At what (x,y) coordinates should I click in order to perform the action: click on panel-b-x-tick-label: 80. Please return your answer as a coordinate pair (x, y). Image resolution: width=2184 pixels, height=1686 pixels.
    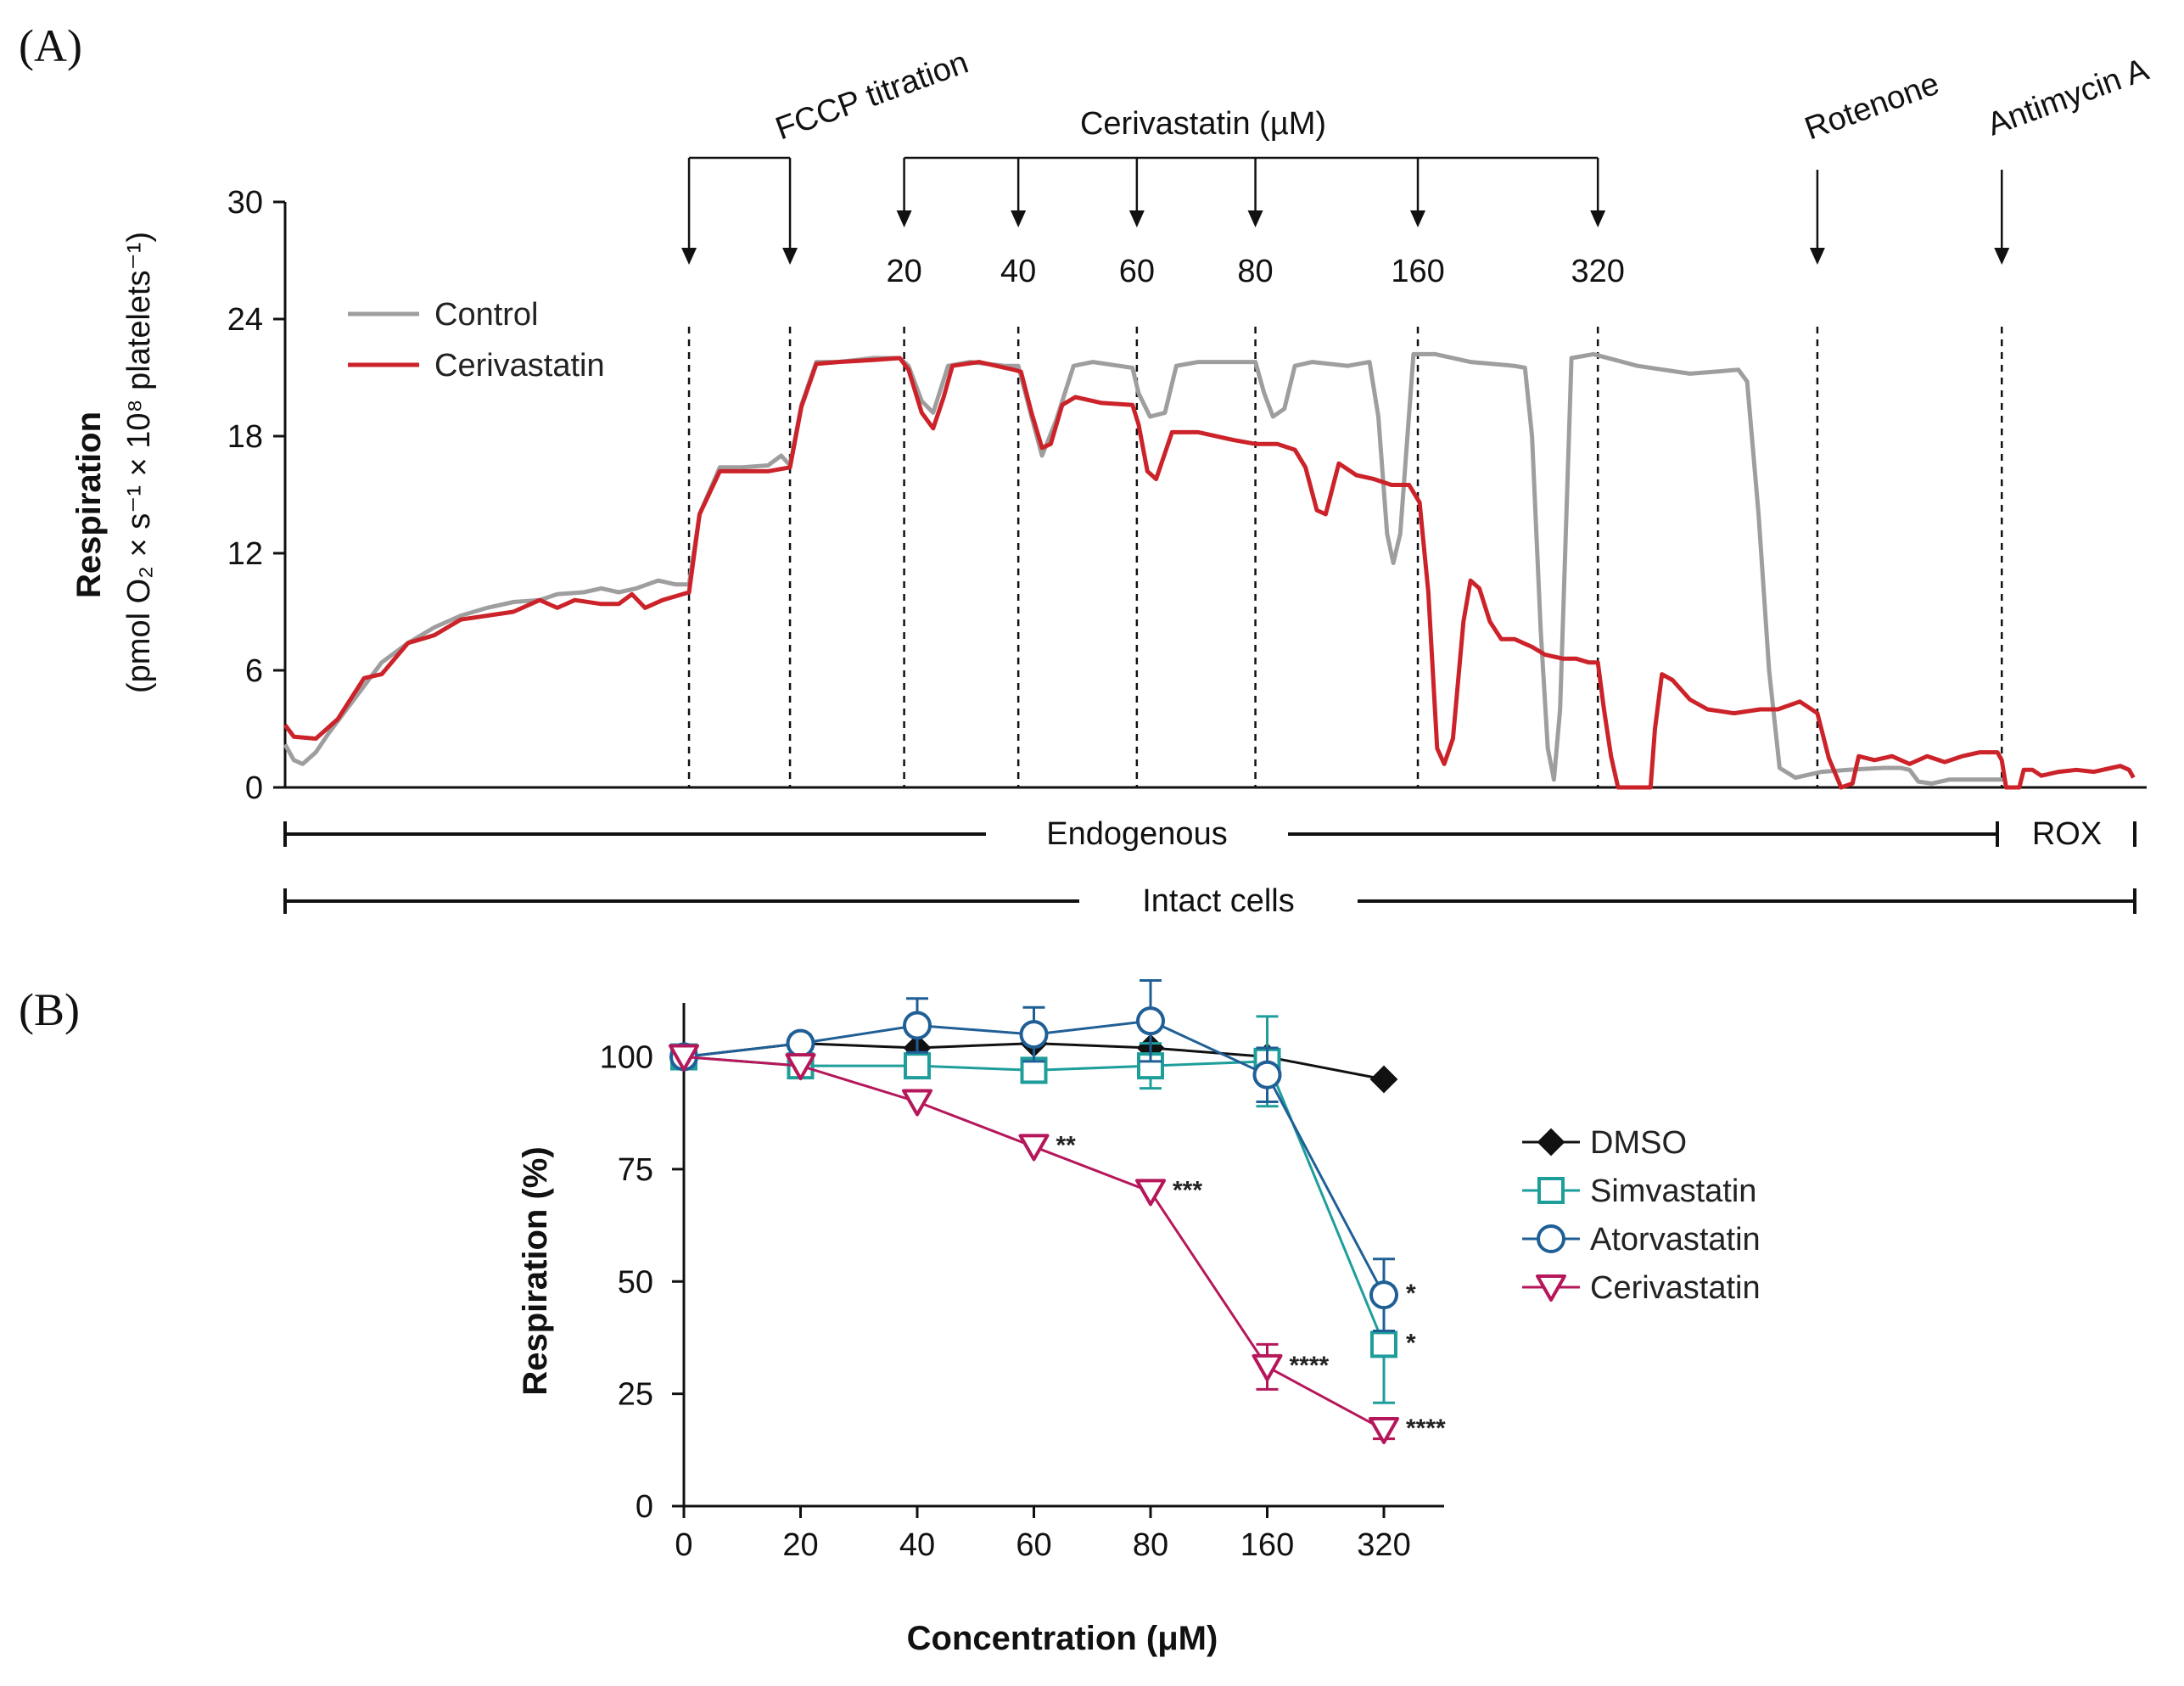
    Looking at the image, I should click on (1151, 1545).